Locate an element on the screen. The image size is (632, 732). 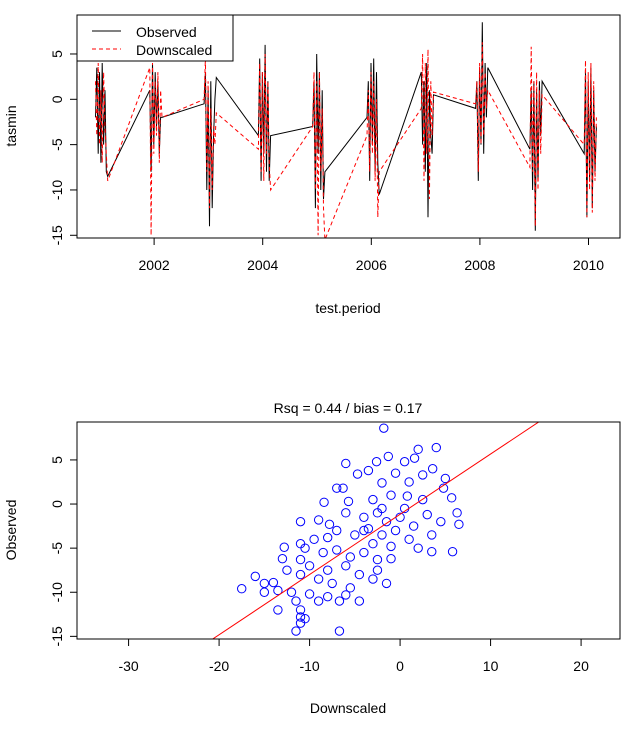
scatter-x-axis: -30 -20 -10 0 10 20 is located at coordinates (353, 656).